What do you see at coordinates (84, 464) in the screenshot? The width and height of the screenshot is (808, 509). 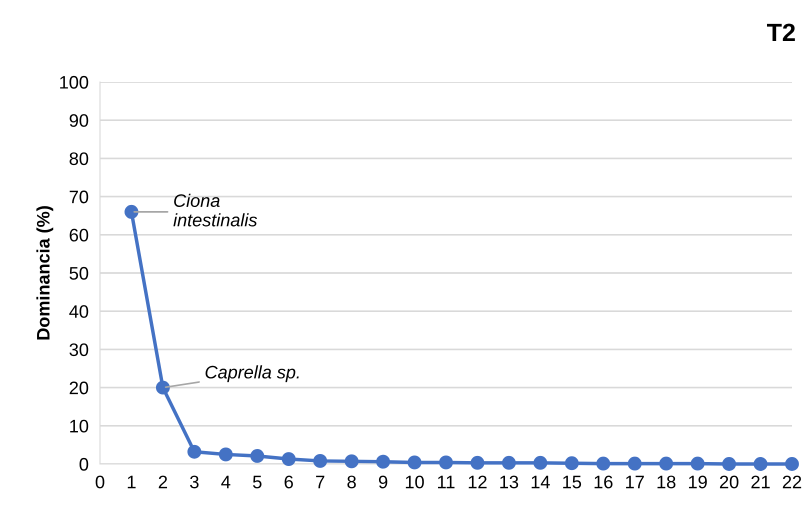 I see `y-tick-label: 0` at bounding box center [84, 464].